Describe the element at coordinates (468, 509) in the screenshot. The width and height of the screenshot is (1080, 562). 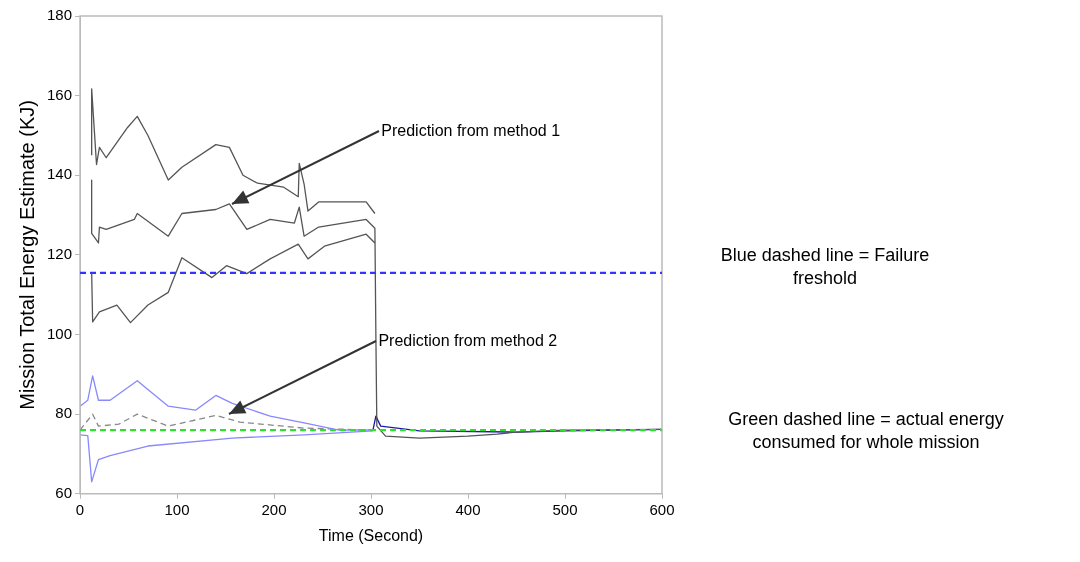
I see `x-tick-label: 400` at that location.